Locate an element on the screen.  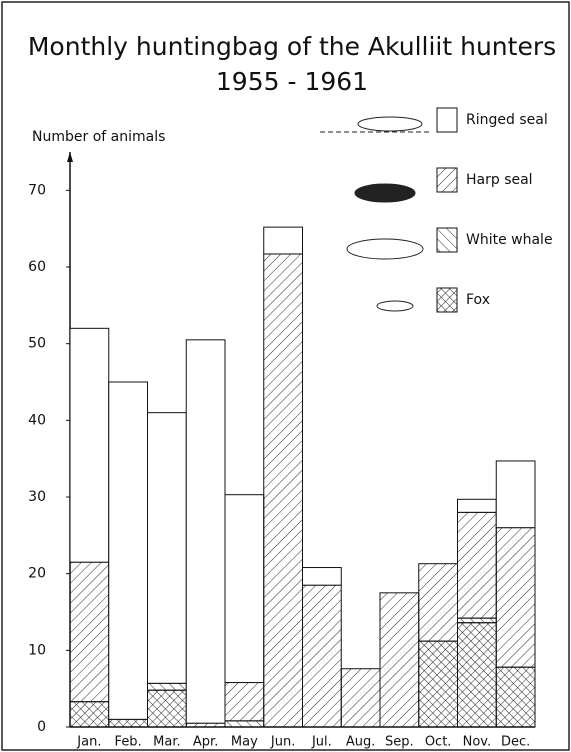
legend-icons is located at coordinates (375, 214).